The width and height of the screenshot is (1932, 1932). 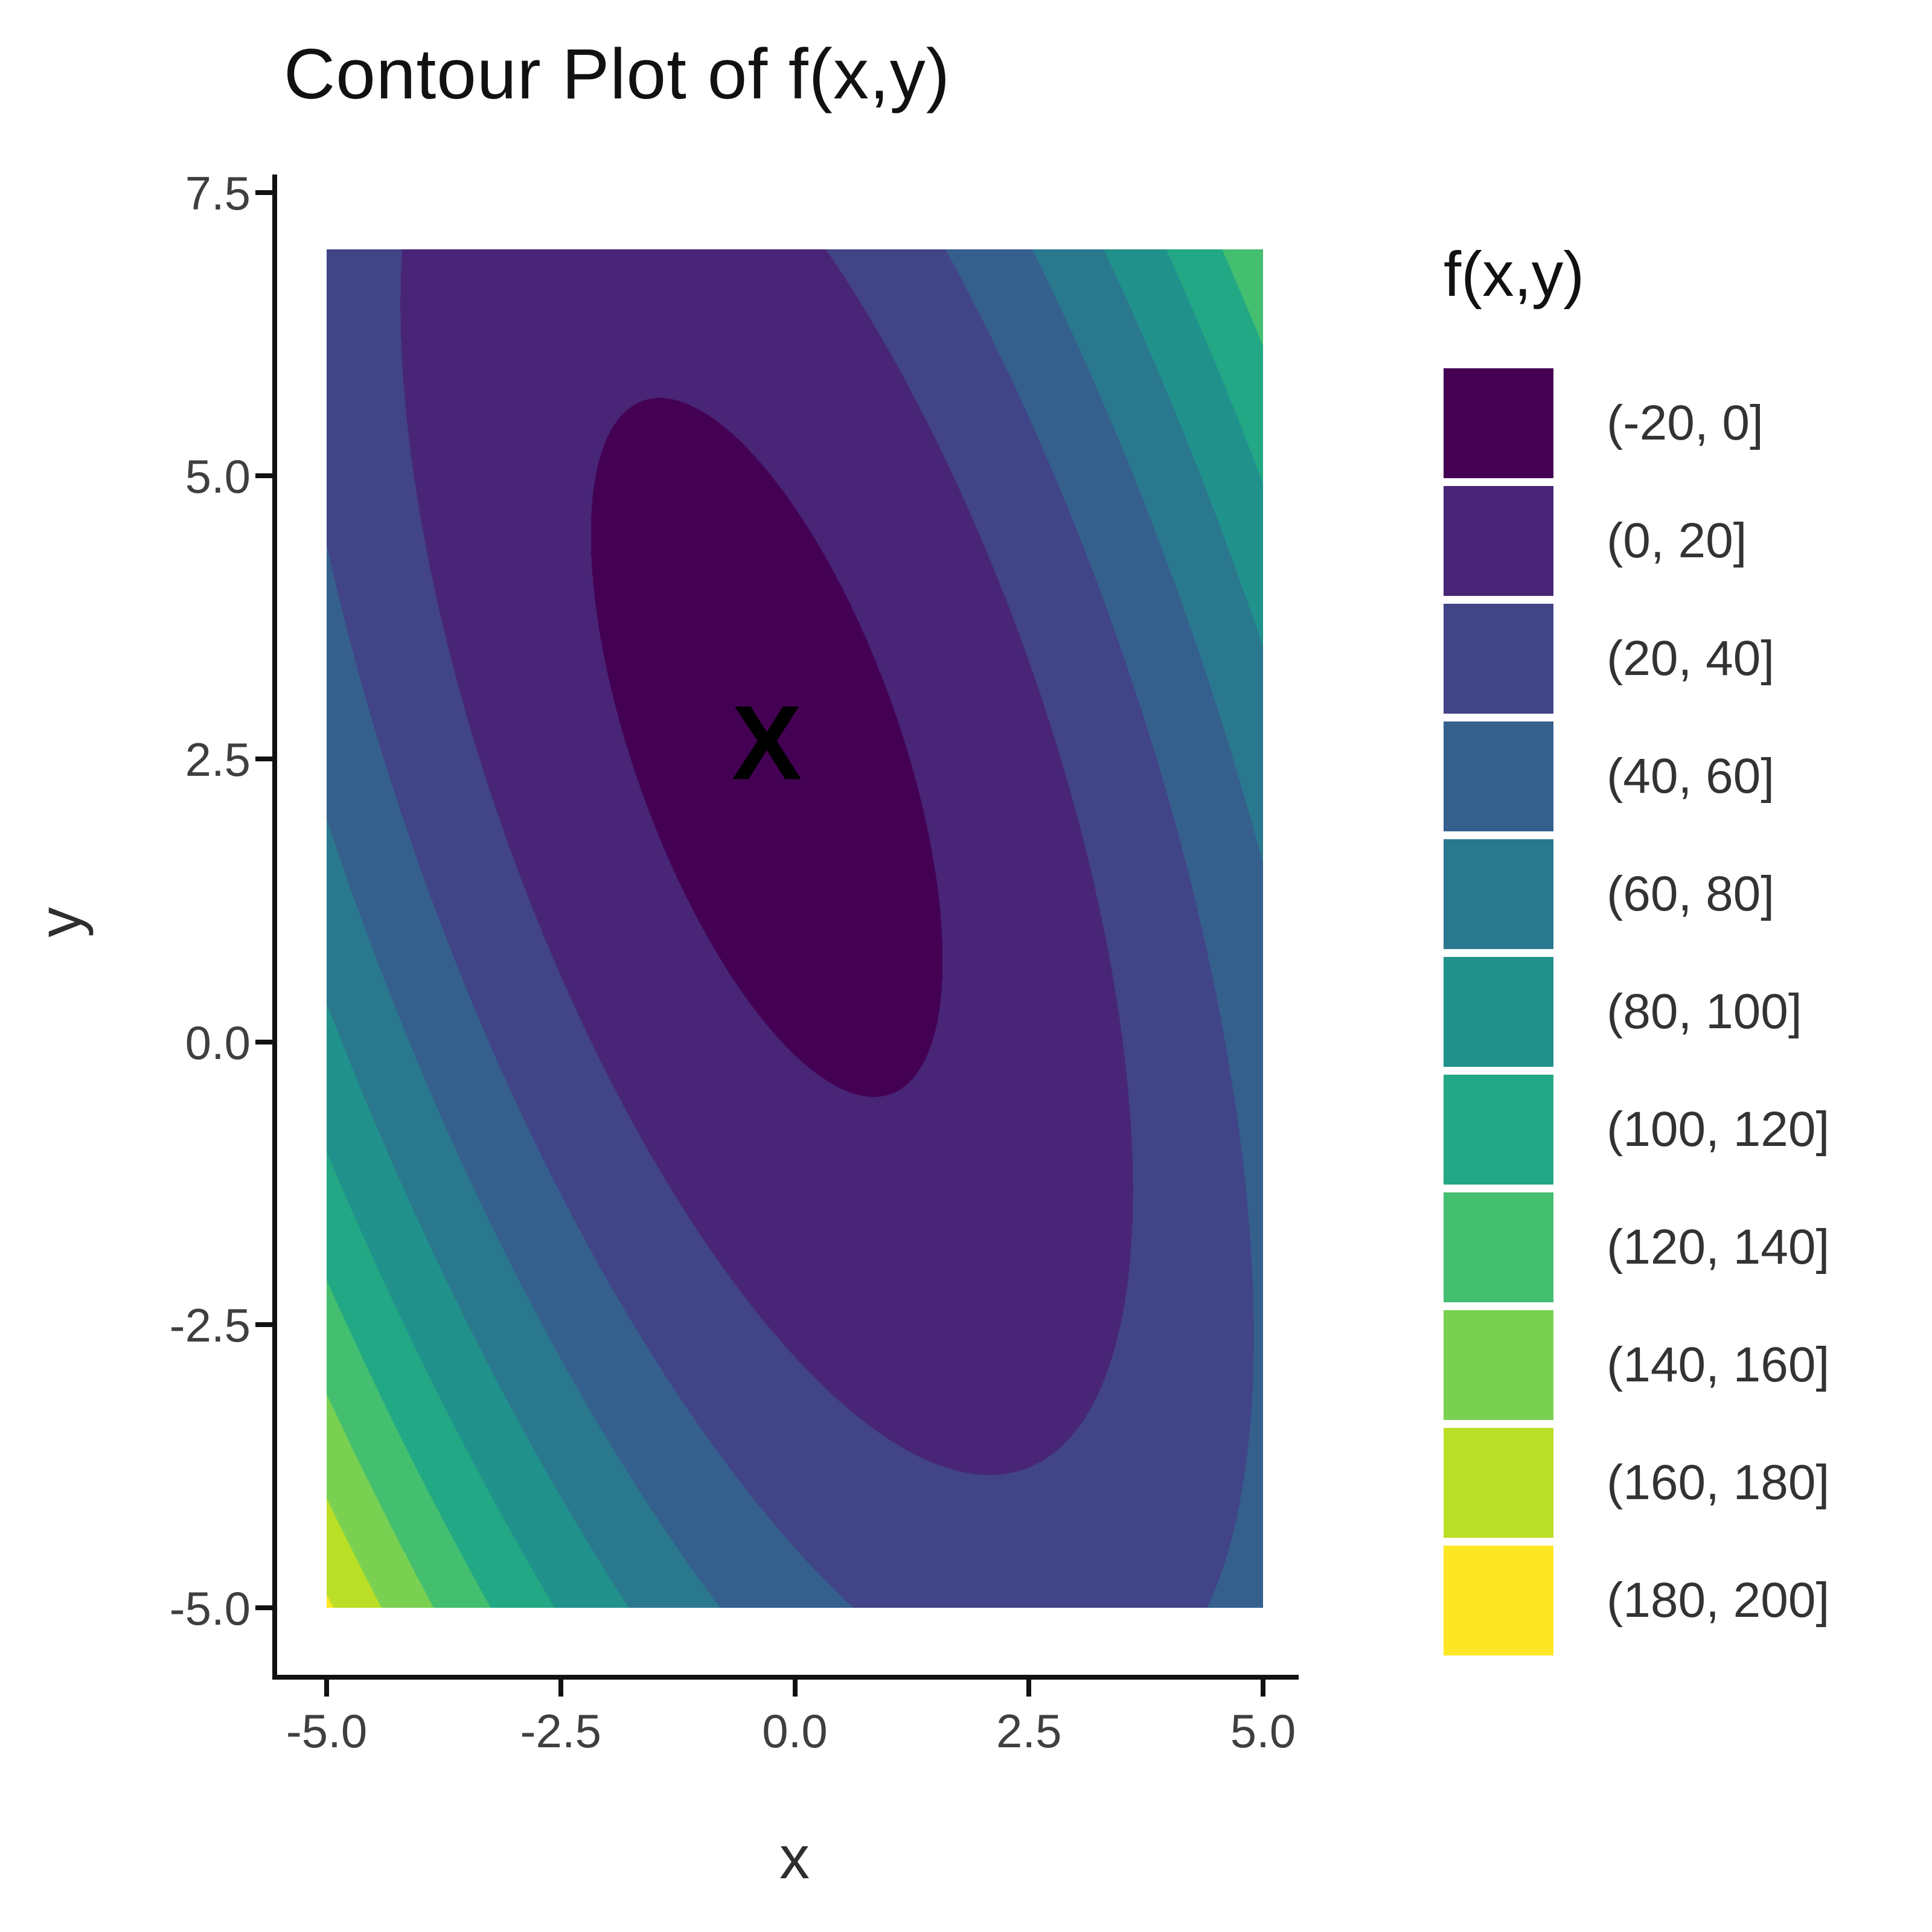 I want to click on legend-item: (40, 60], so click(x=1636, y=776).